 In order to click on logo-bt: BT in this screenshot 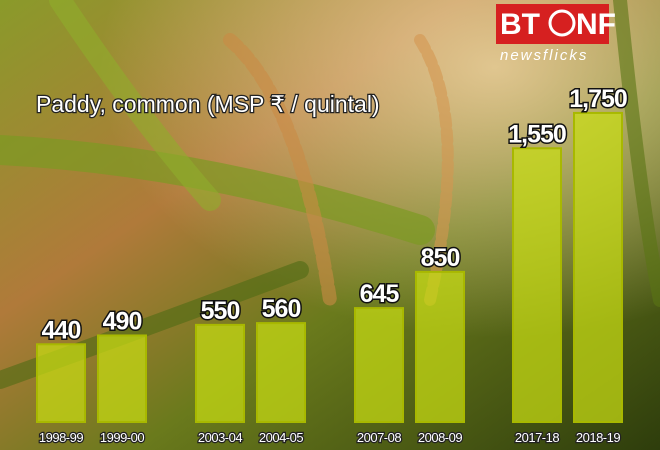, I will do `click(520, 24)`.